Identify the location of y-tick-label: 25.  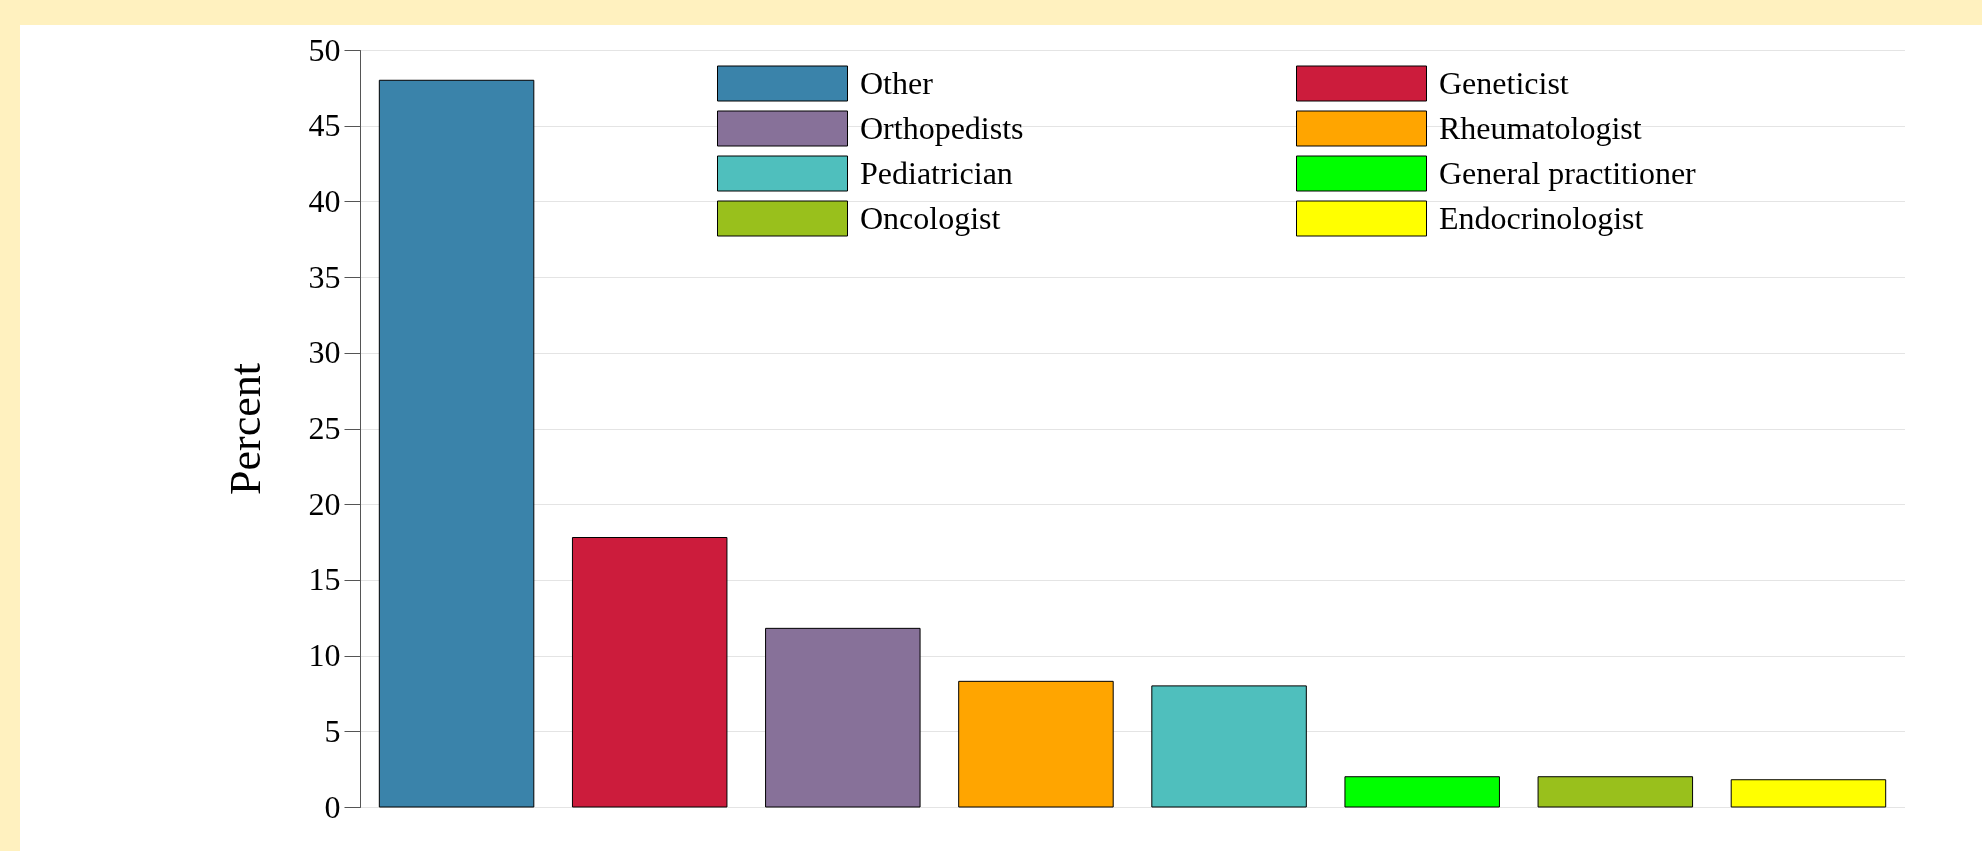
(324, 428).